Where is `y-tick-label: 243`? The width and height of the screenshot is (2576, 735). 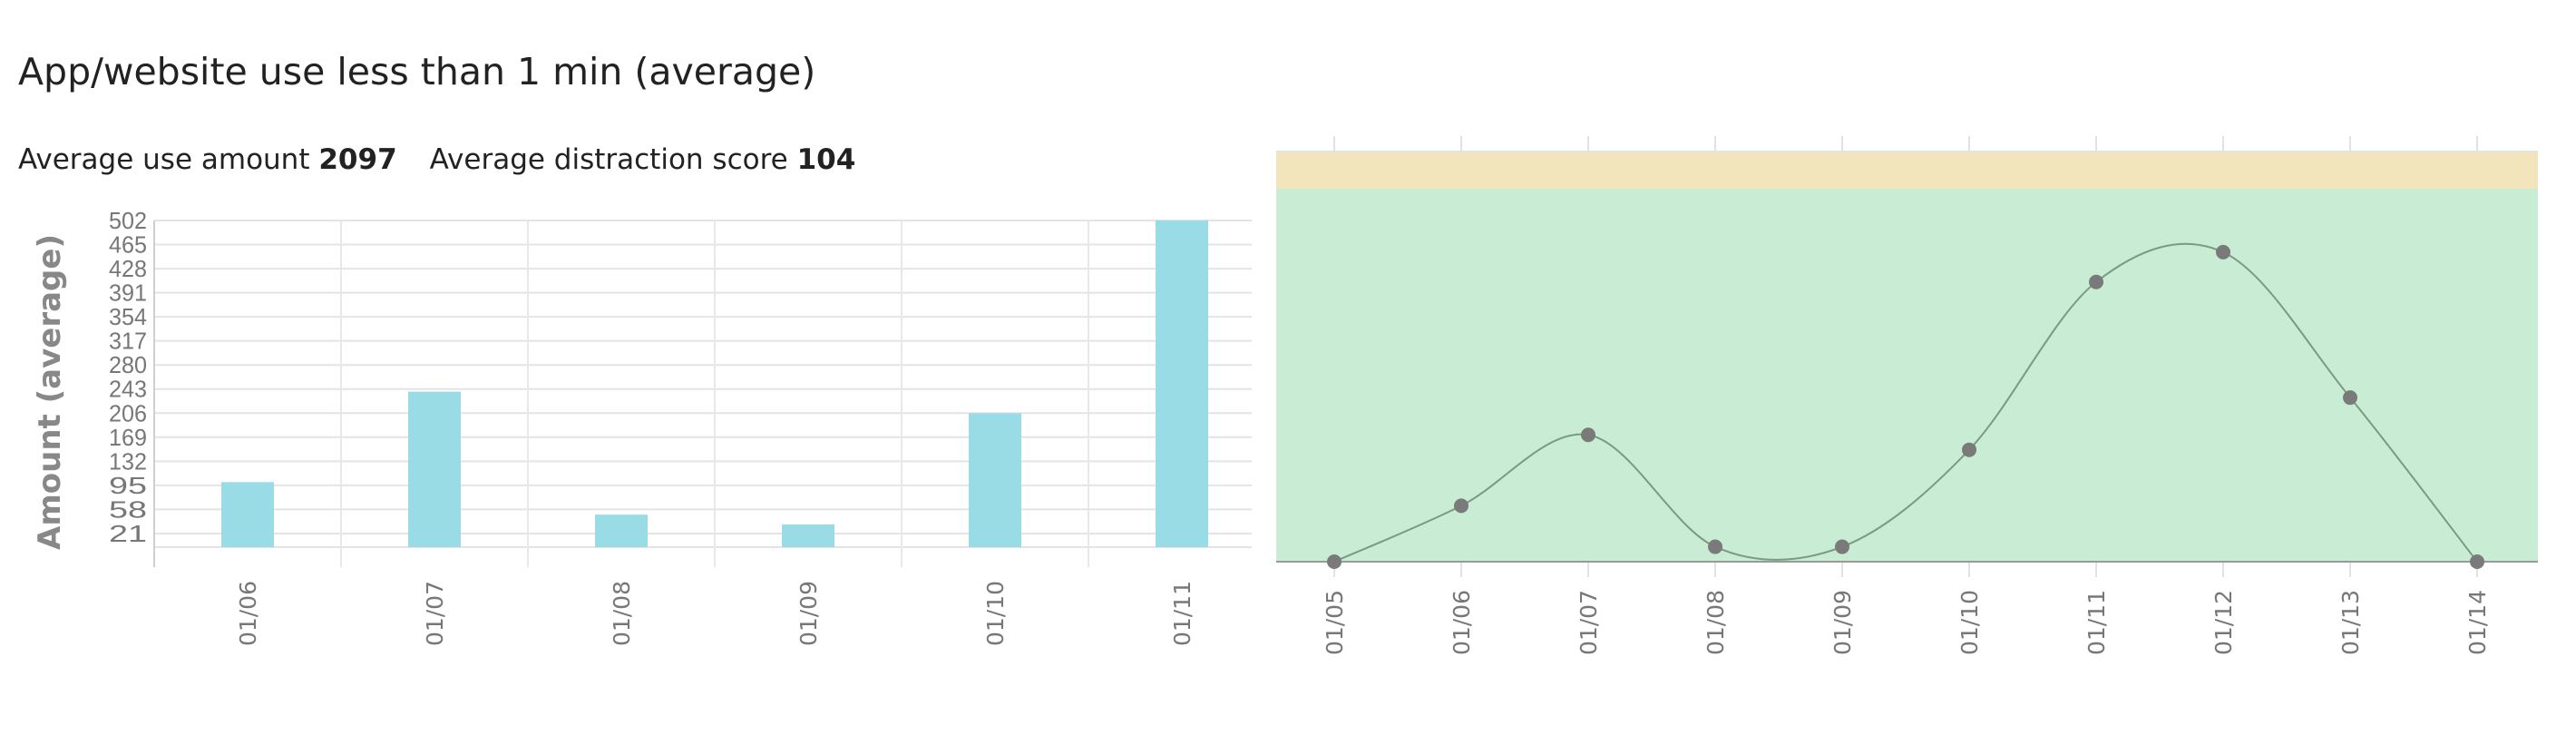 y-tick-label: 243 is located at coordinates (128, 389).